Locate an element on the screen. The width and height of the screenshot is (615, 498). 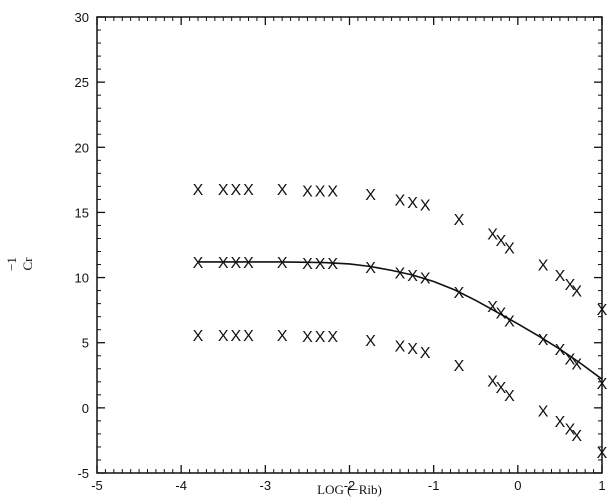
y-axis-label-main: Cr is located at coordinates (27, 264).